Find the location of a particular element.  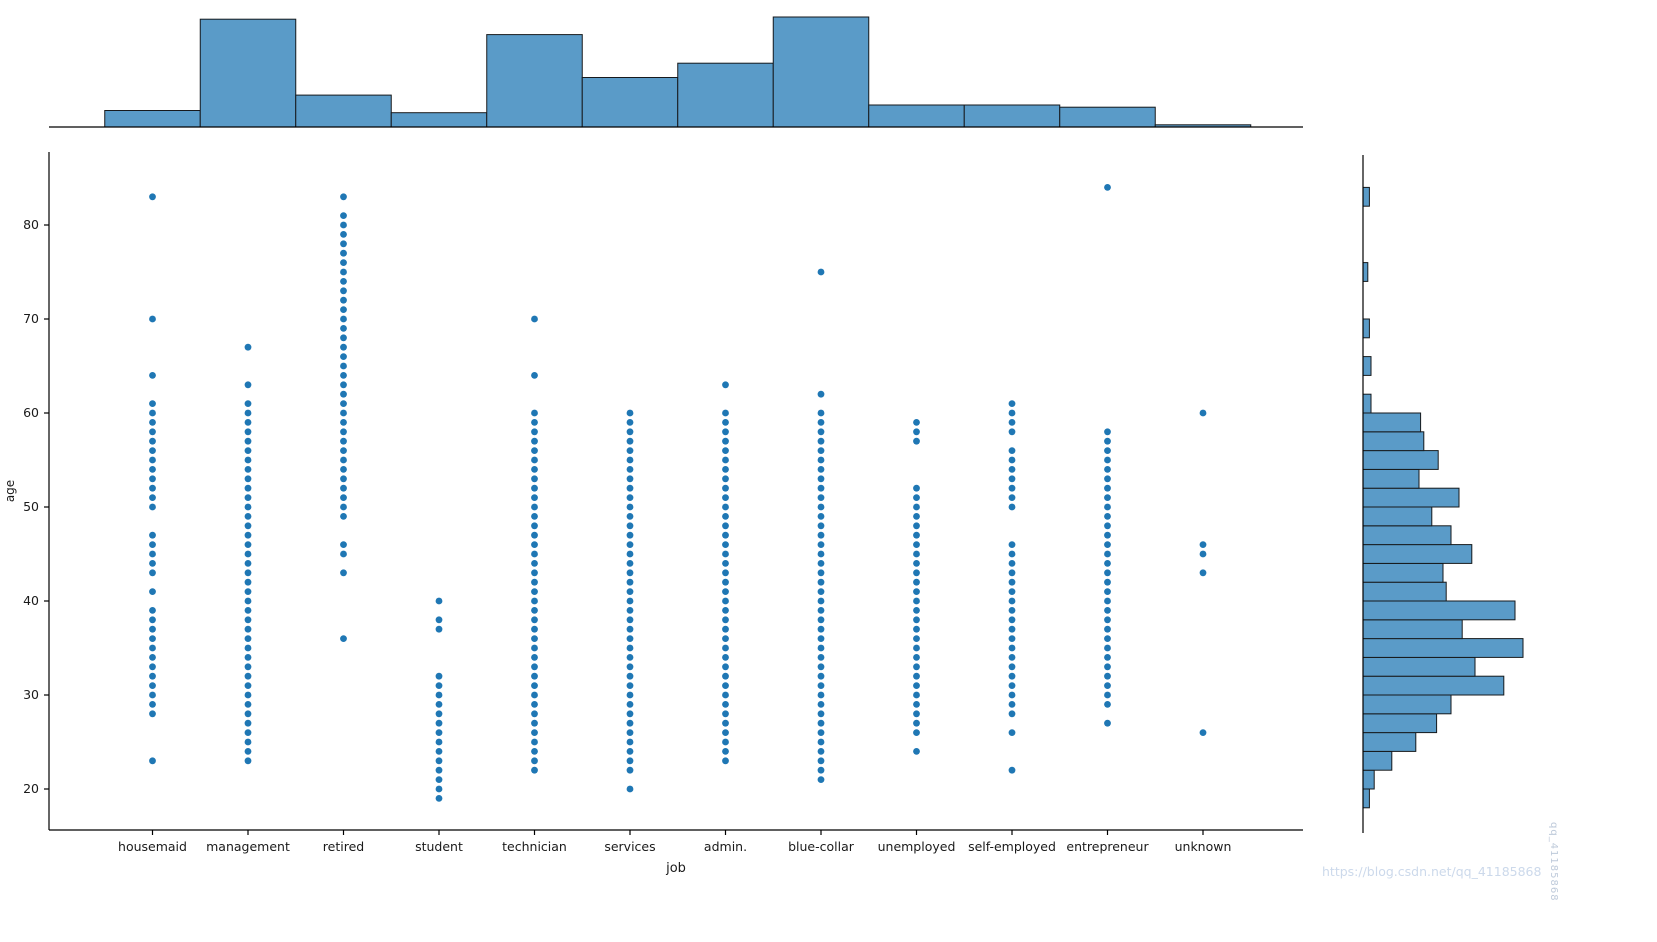

x-tick-label-entrepreneur: entrepreneur is located at coordinates (1107, 846).